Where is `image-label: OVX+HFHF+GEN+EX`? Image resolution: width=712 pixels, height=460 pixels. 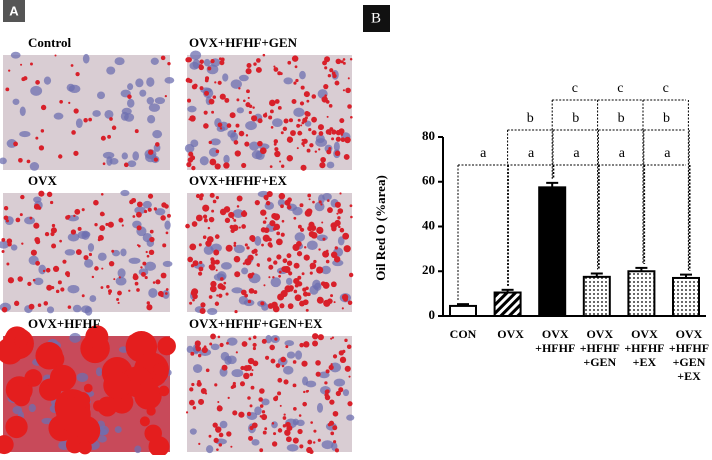
image-label: OVX+HFHF+GEN+EX is located at coordinates (256, 323).